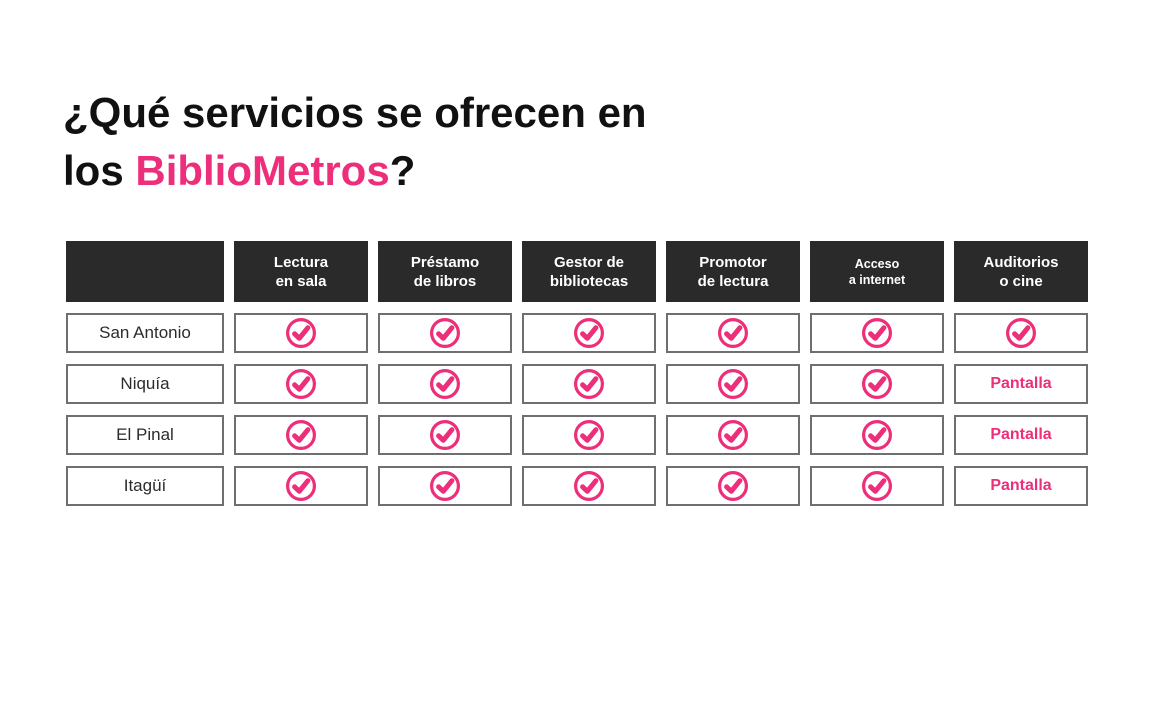 The width and height of the screenshot is (1153, 705). I want to click on column-header: Acceso a internet, so click(877, 271).